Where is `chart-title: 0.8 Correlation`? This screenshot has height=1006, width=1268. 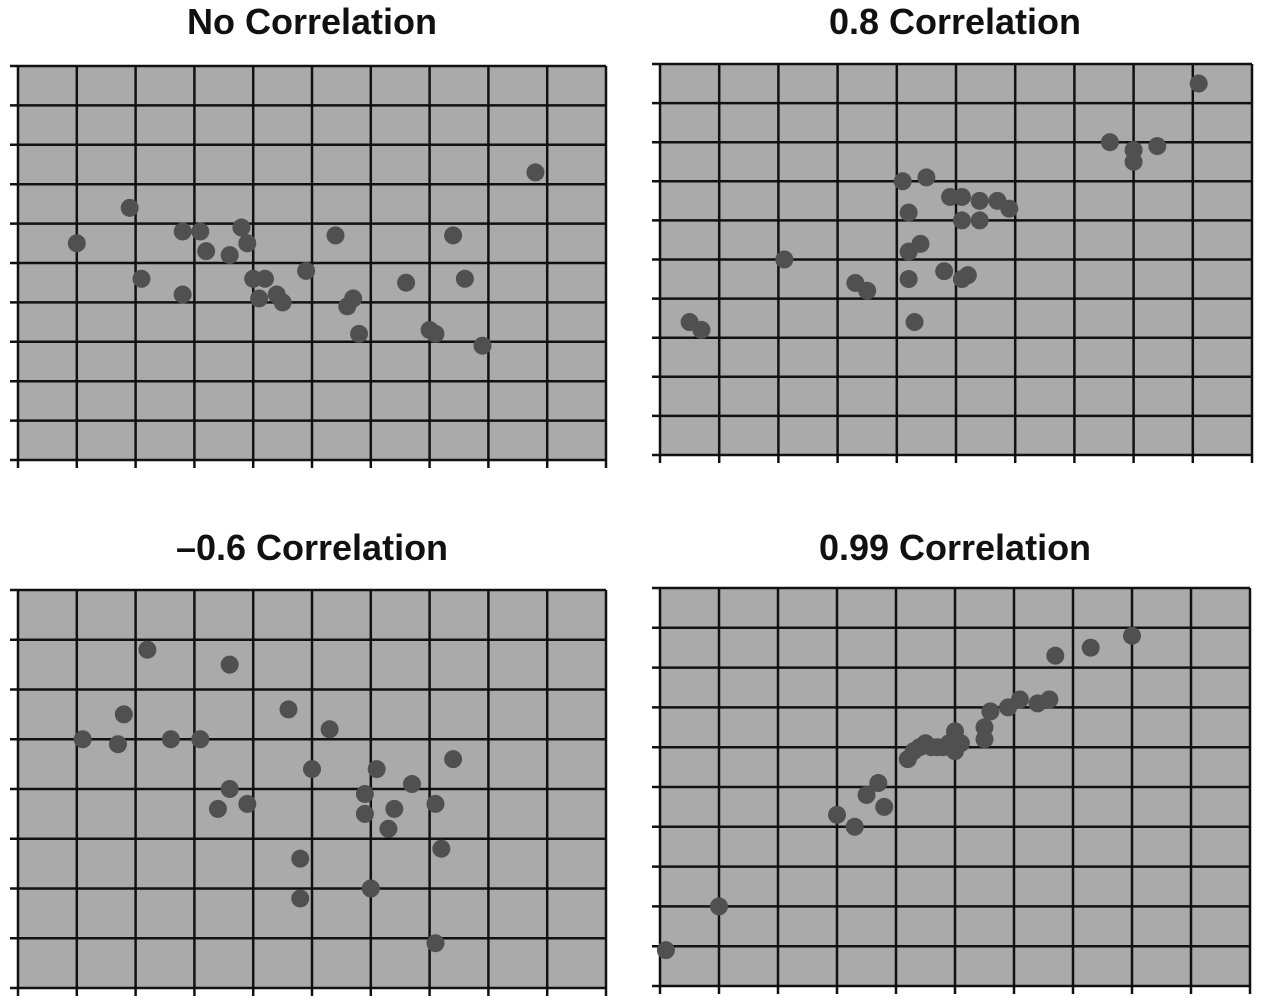 chart-title: 0.8 Correlation is located at coordinates (955, 21).